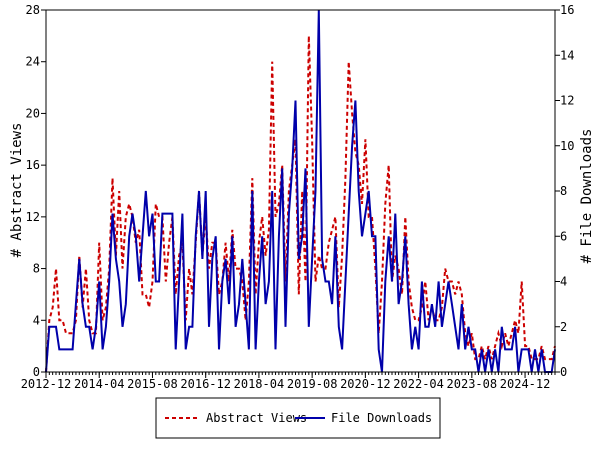  What do you see at coordinates (567, 55) in the screenshot?
I see `y-right-tick-label: 14` at bounding box center [567, 55].